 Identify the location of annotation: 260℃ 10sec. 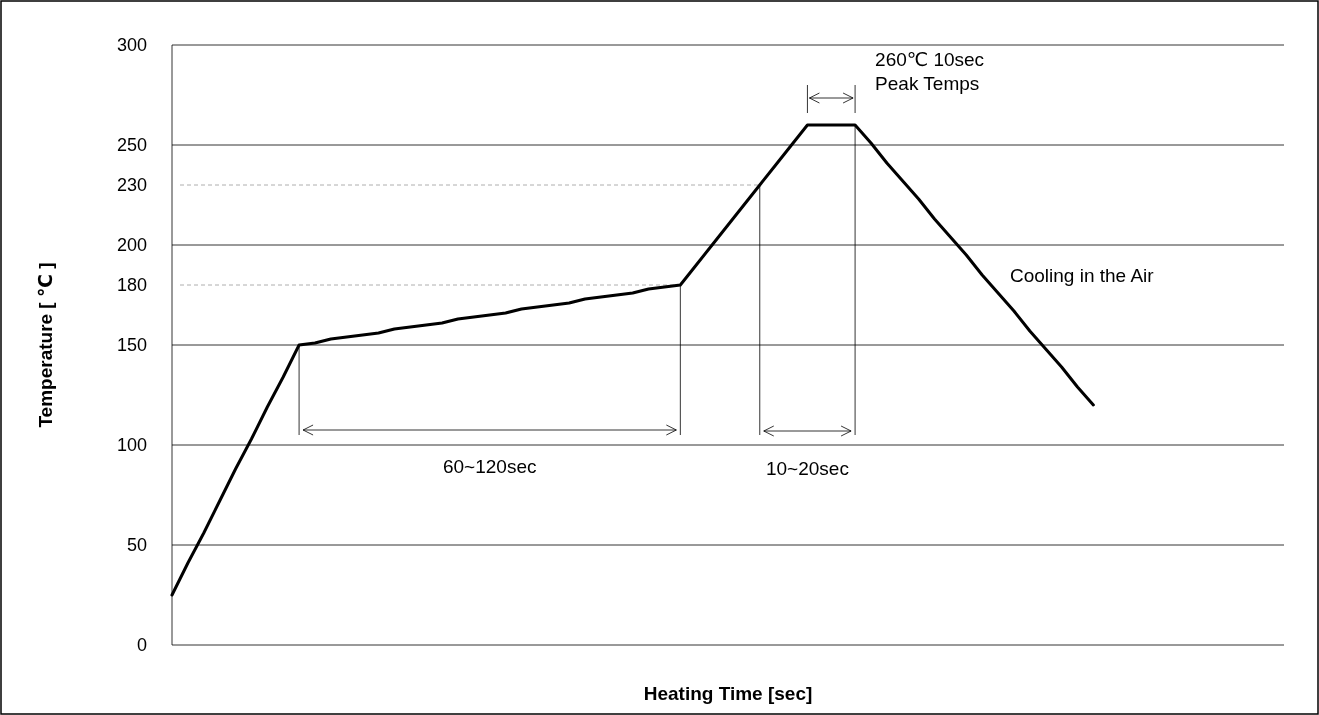
(930, 59).